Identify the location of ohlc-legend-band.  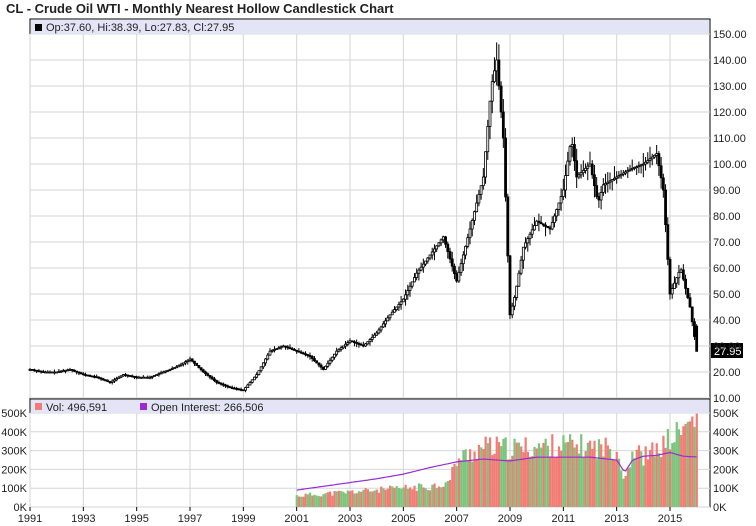
(370, 27).